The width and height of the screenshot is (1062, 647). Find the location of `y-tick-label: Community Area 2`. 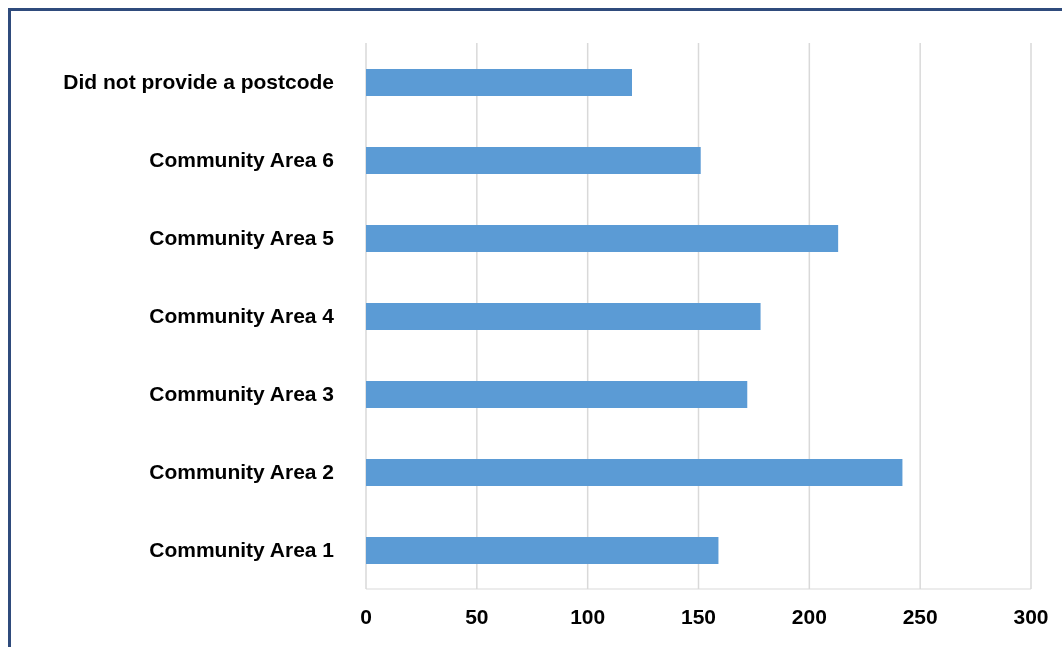

y-tick-label: Community Area 2 is located at coordinates (241, 472).